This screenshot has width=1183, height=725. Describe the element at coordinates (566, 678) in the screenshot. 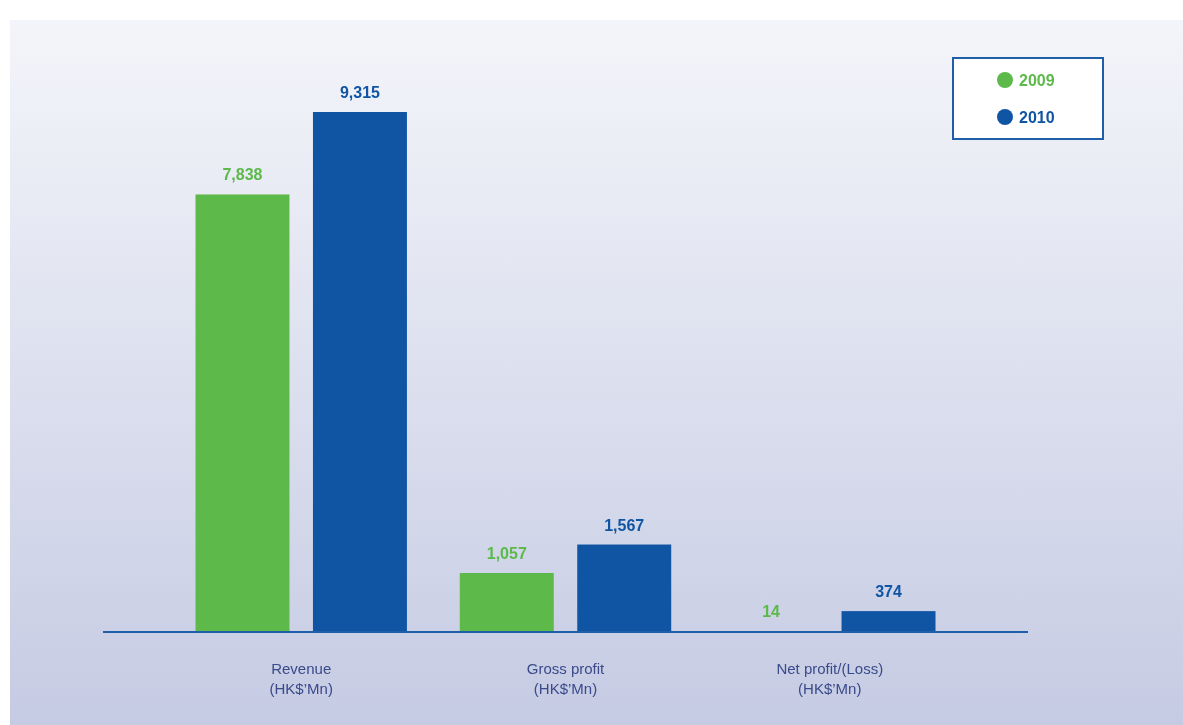

I see `x-tick-label: Gross profit (HK$’Mn)` at that location.